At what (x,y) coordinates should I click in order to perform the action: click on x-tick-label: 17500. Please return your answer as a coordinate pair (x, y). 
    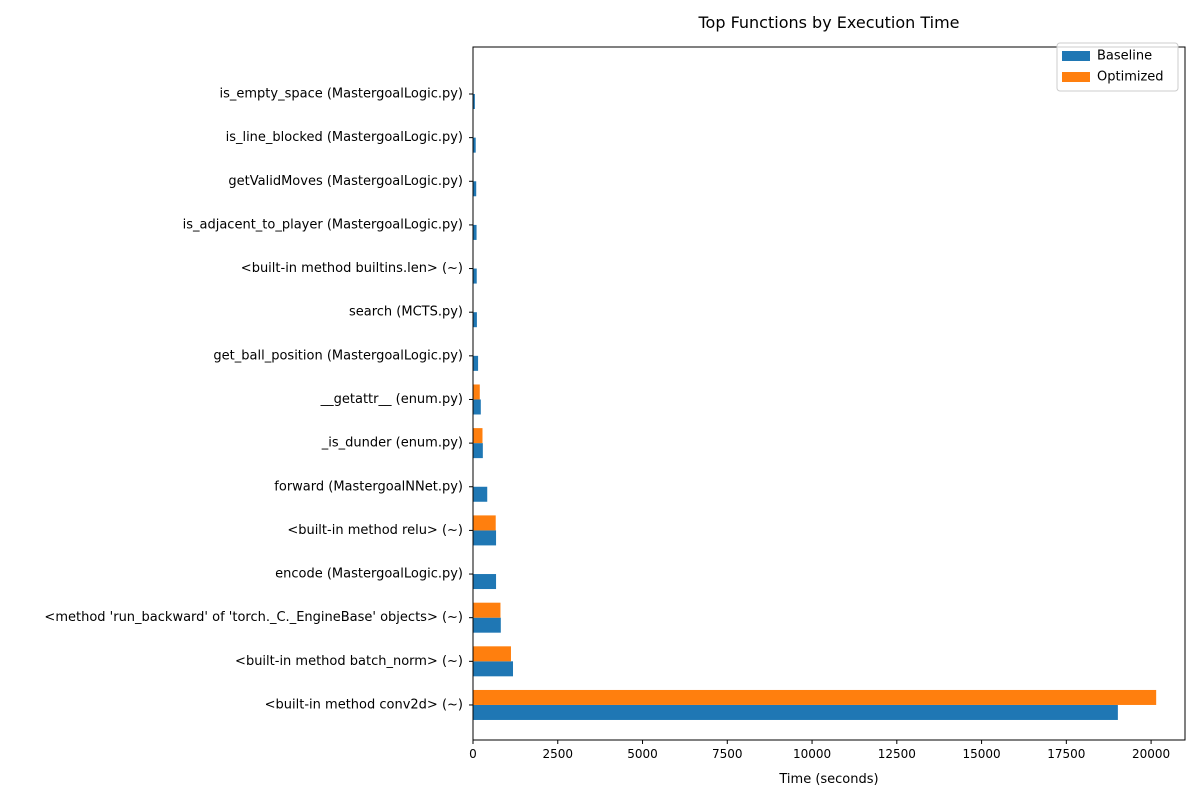
    Looking at the image, I should click on (1066, 754).